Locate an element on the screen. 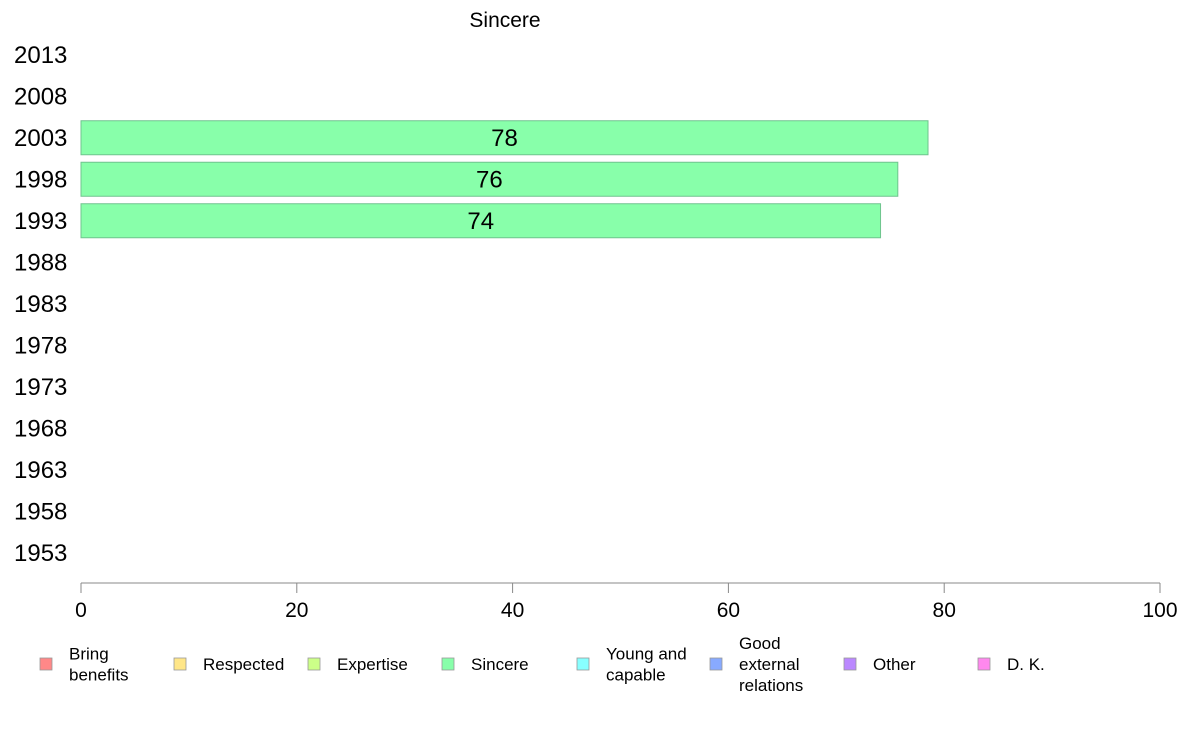 Image resolution: width=1188 pixels, height=741 pixels. bar-value-label: 78 is located at coordinates (504, 138).